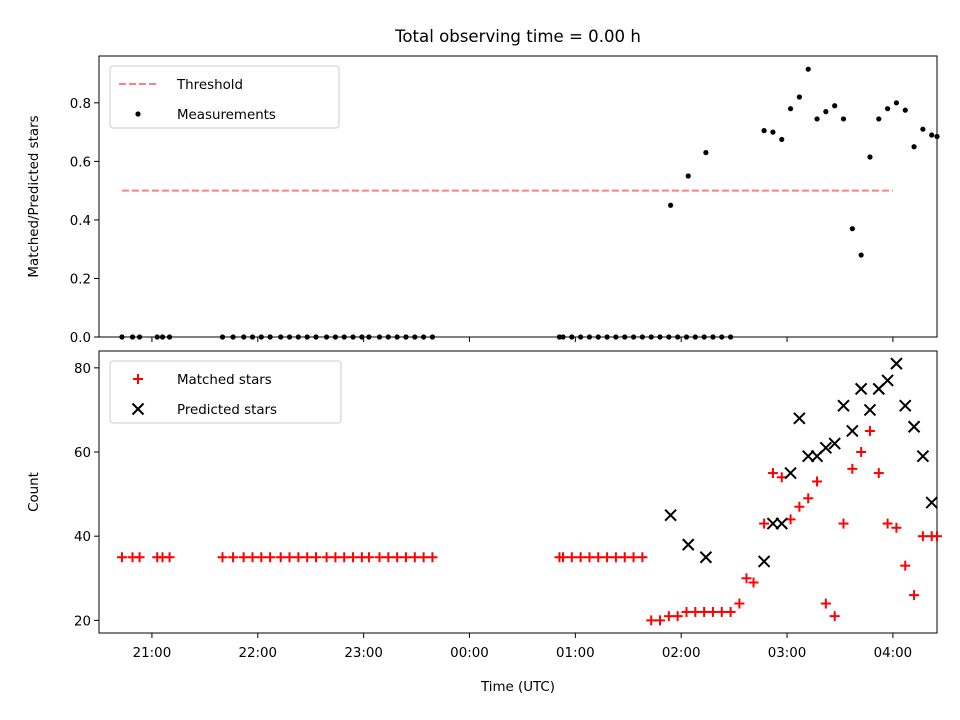 The height and width of the screenshot is (720, 960). I want to click on x-tick-label: 22:00, so click(257, 653).